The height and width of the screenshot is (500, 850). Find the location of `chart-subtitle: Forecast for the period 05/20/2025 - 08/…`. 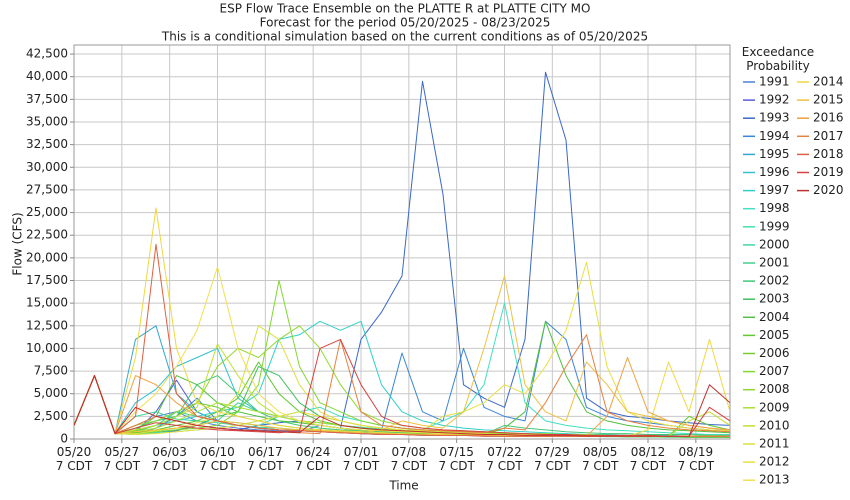

chart-subtitle: Forecast for the period 05/20/2025 - 08/… is located at coordinates (405, 23).